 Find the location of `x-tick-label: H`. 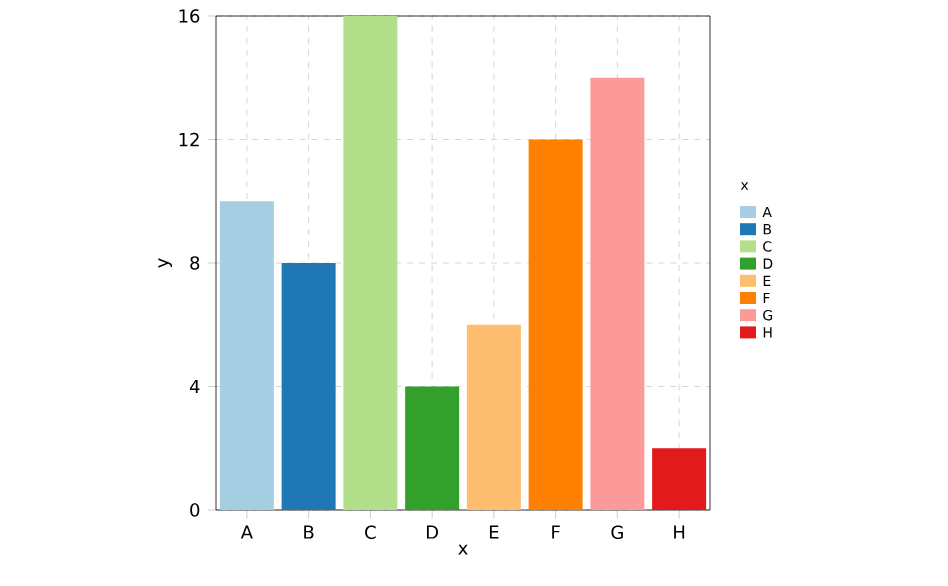

x-tick-label: H is located at coordinates (679, 532).